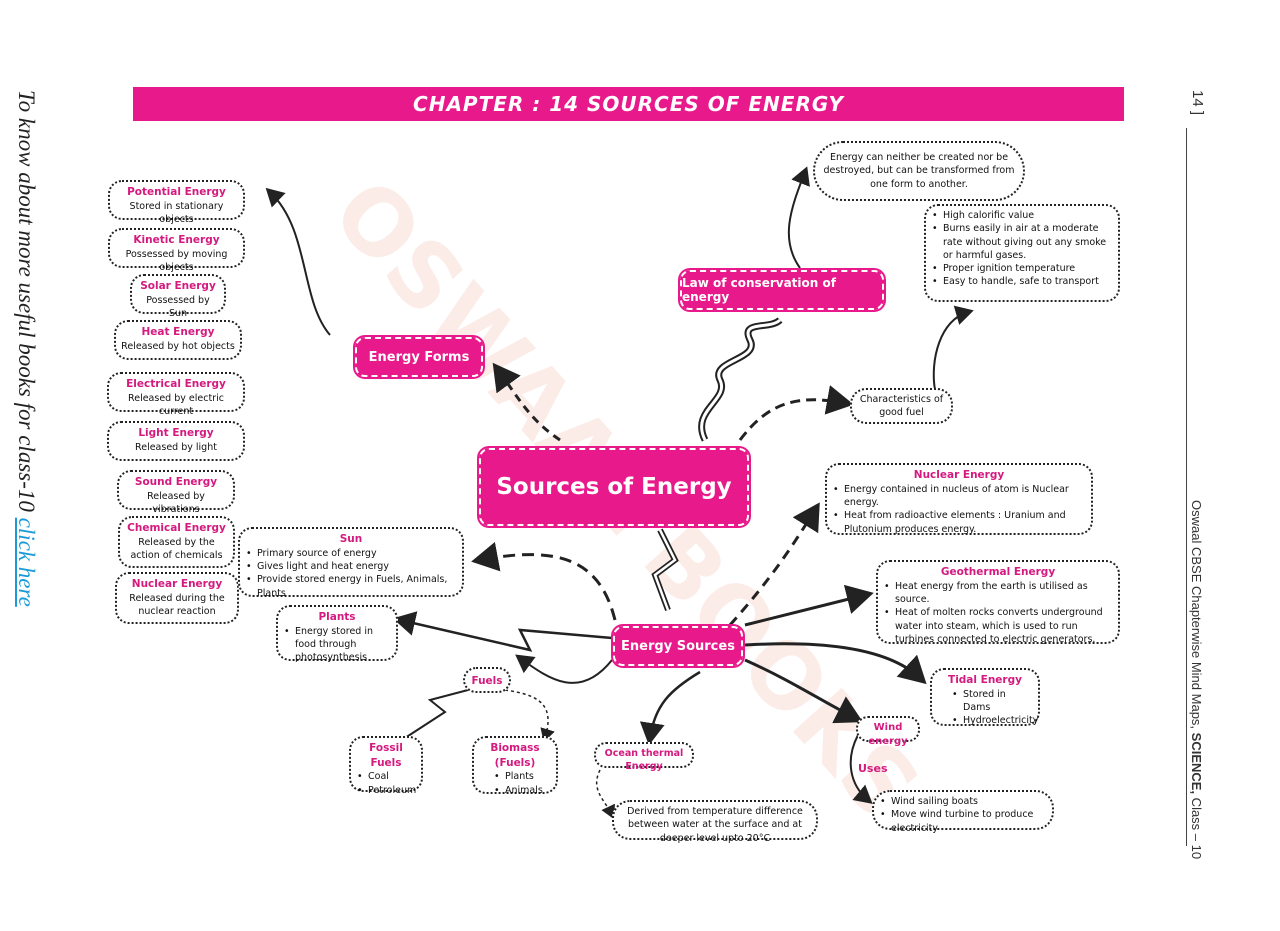  What do you see at coordinates (963, 802) in the screenshot?
I see `wind-use: Wind sailing boats` at bounding box center [963, 802].